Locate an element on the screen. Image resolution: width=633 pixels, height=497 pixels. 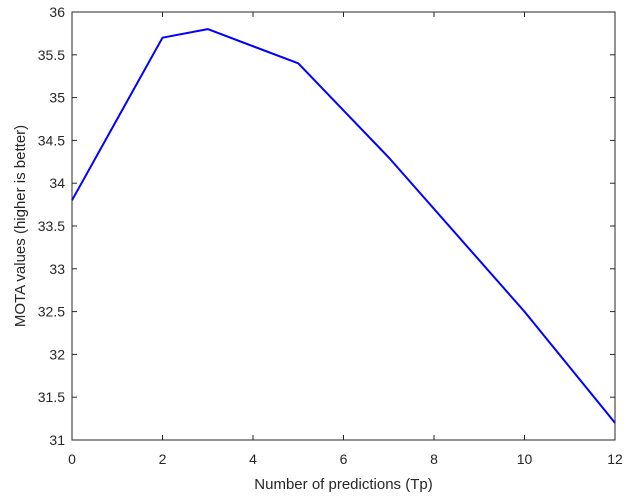
x-tick-label: 2 is located at coordinates (163, 459).